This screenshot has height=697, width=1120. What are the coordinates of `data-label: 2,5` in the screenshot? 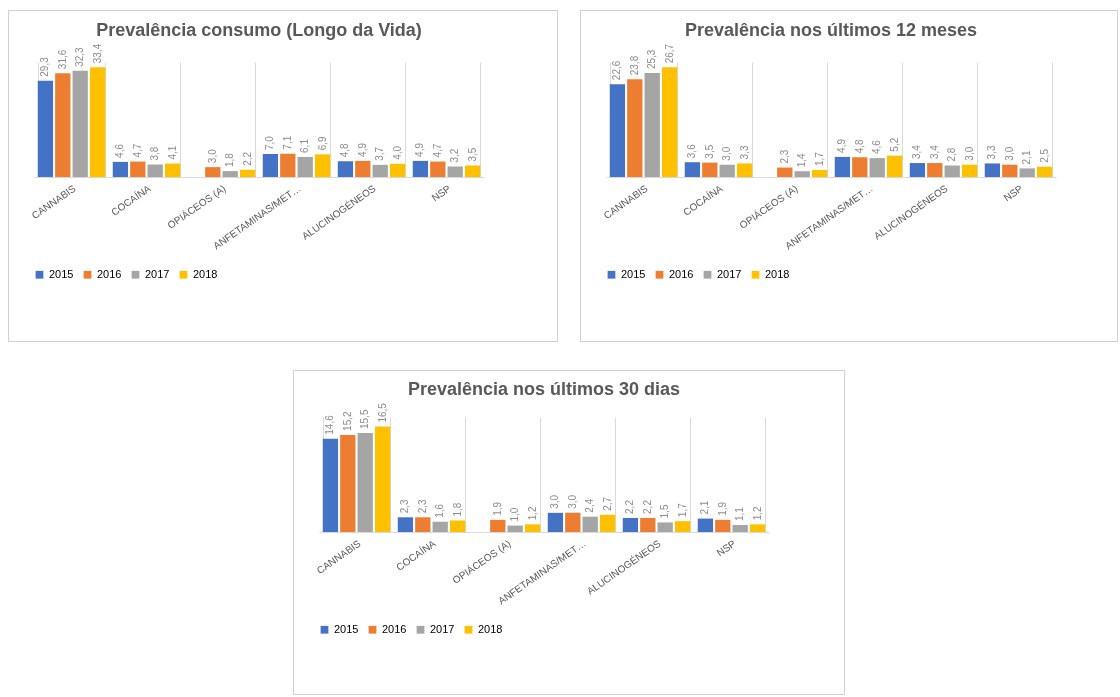 It's located at (1044, 155).